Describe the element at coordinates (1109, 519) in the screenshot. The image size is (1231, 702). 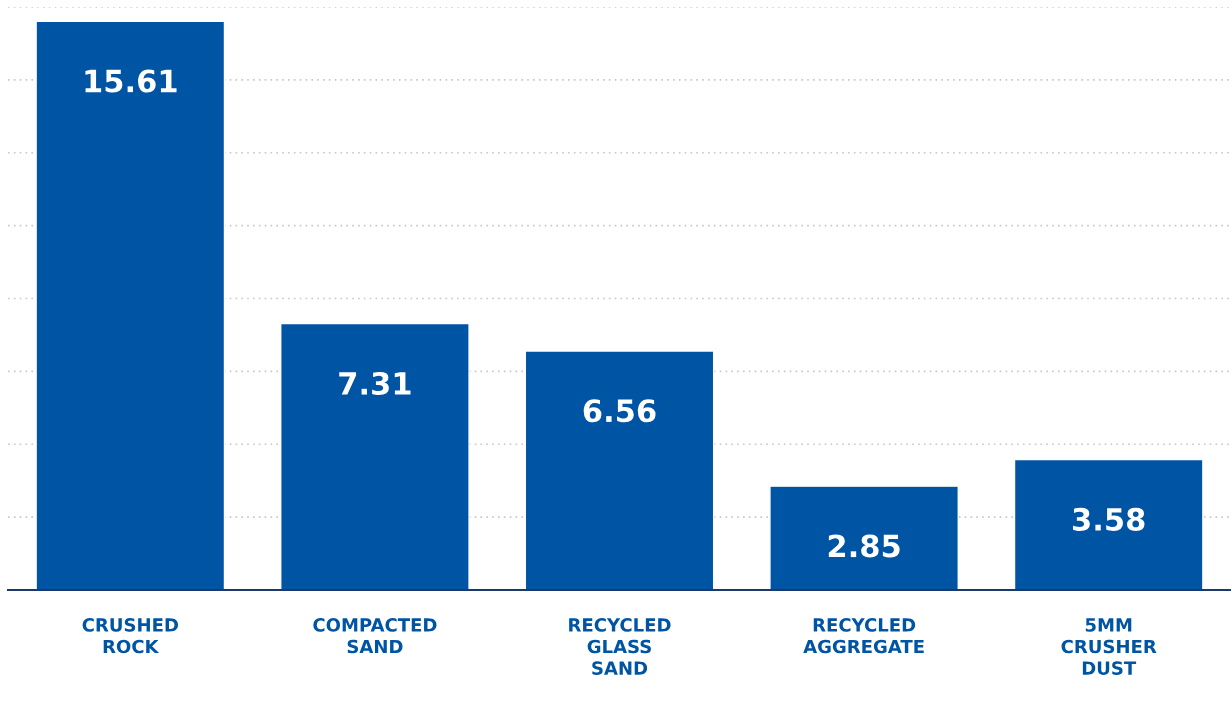
I see `data-label: 3.58` at that location.